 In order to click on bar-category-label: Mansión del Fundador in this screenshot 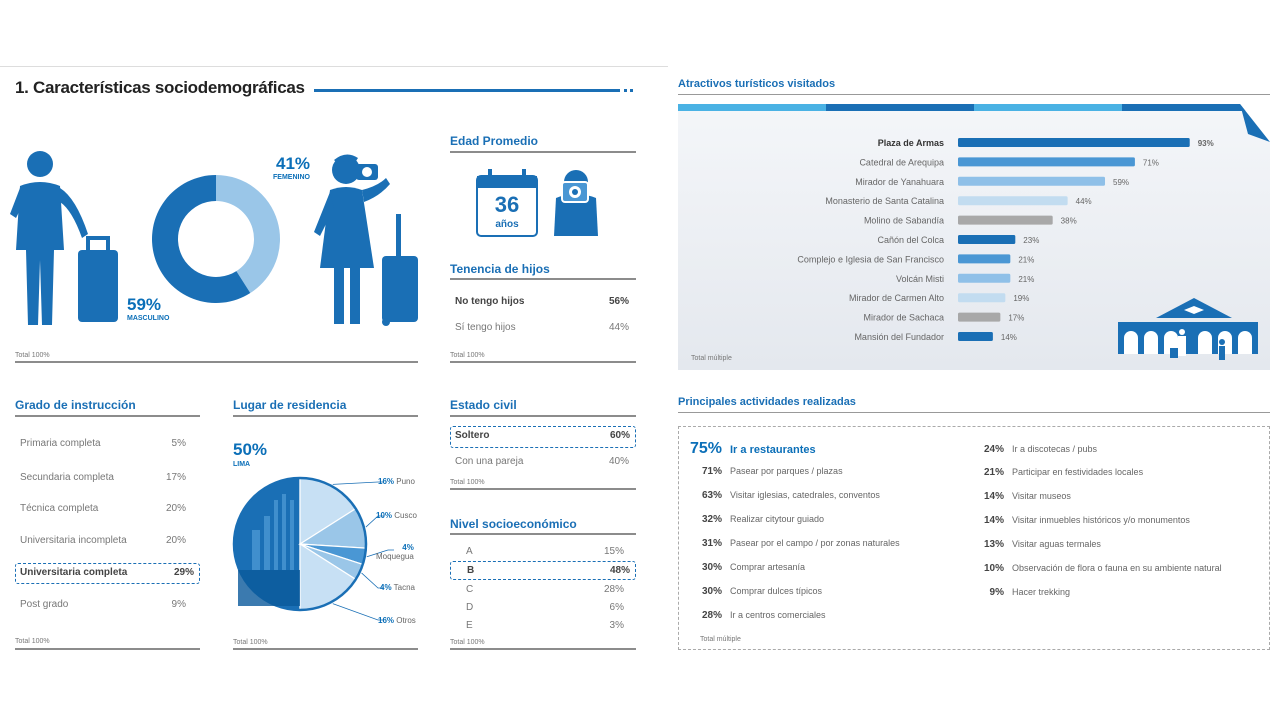, I will do `click(899, 337)`.